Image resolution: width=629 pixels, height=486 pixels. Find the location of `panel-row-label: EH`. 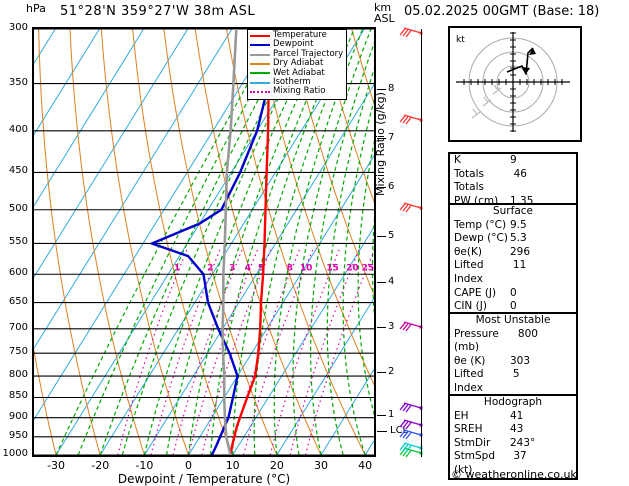

panel-row-label: EH is located at coordinates (461, 415).